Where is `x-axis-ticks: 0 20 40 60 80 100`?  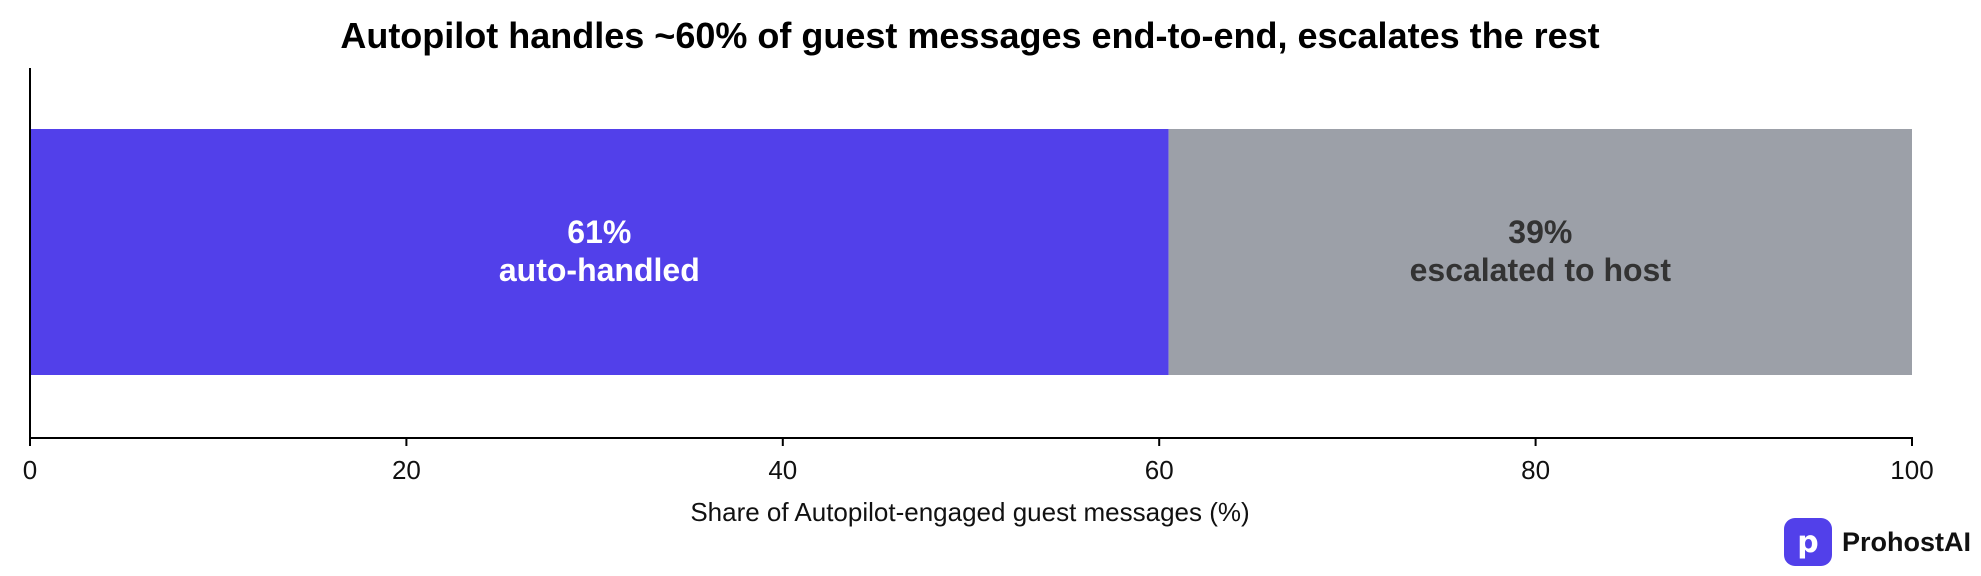 x-axis-ticks: 0 20 40 60 80 100 is located at coordinates (978, 461).